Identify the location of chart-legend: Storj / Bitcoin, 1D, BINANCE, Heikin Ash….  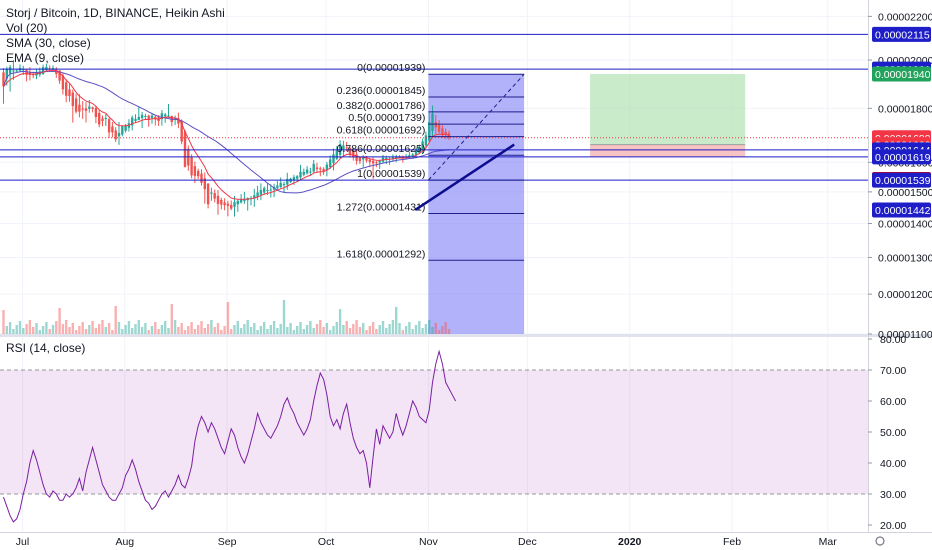
(115, 36).